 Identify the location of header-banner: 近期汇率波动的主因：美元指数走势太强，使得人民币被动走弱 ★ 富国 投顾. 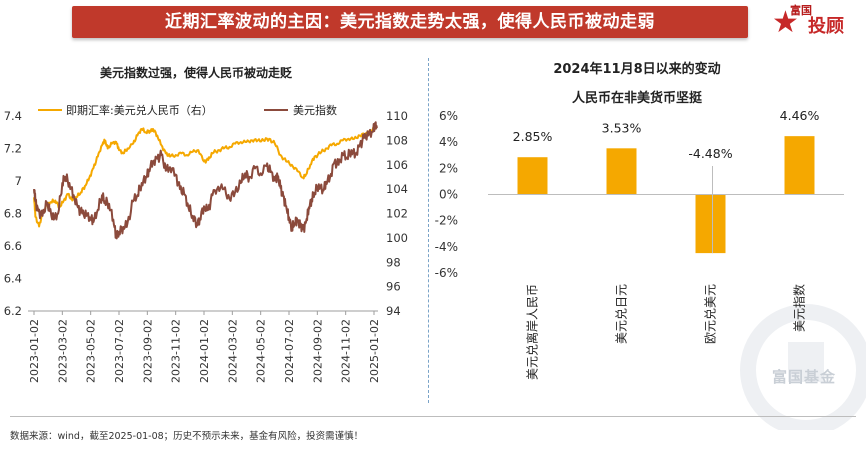
(433, 22).